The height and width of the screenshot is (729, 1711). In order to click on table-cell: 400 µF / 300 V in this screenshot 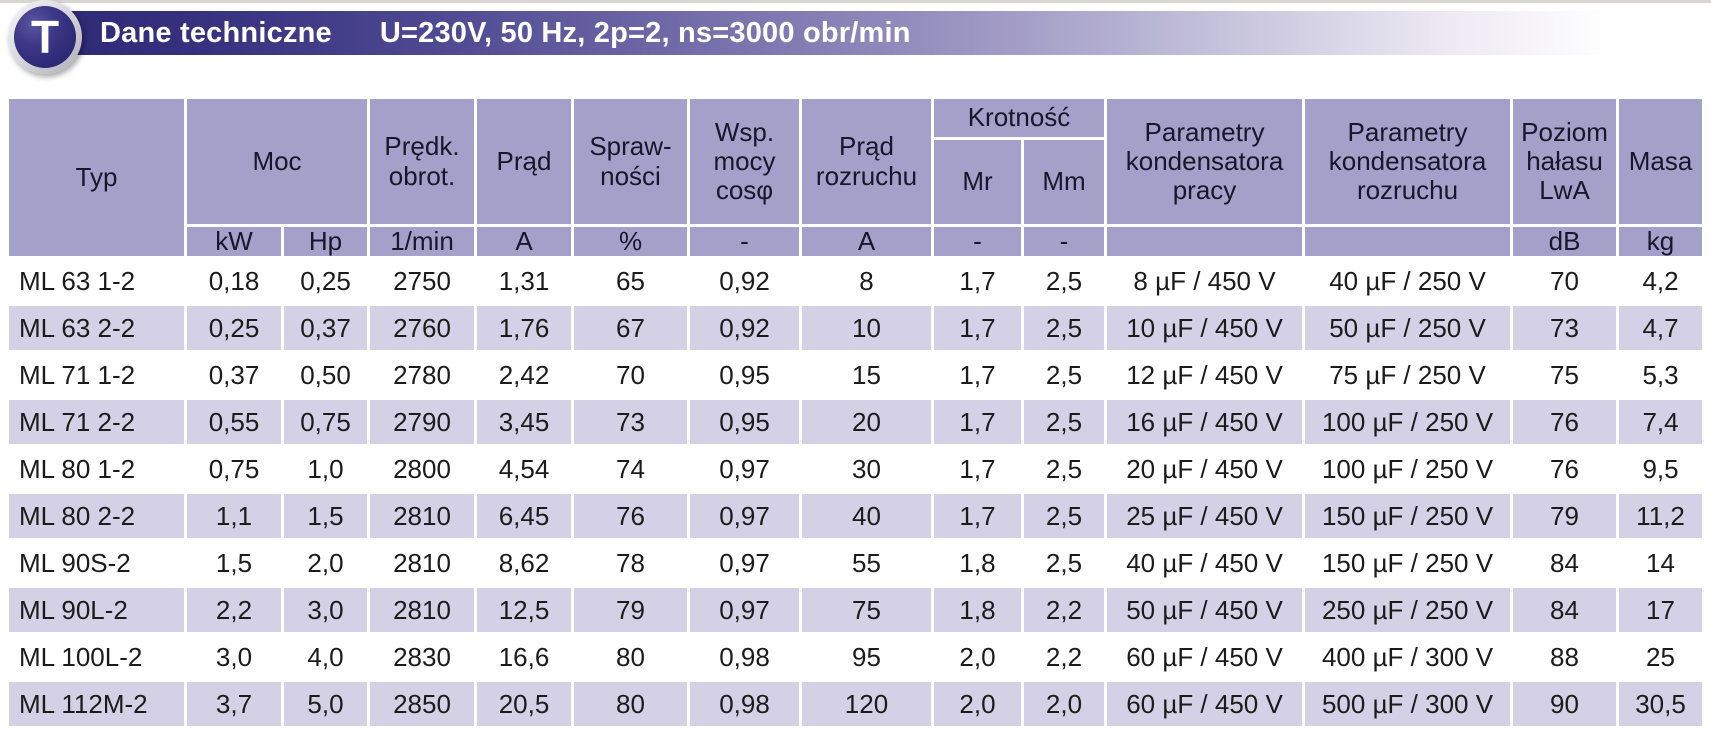, I will do `click(1408, 657)`.